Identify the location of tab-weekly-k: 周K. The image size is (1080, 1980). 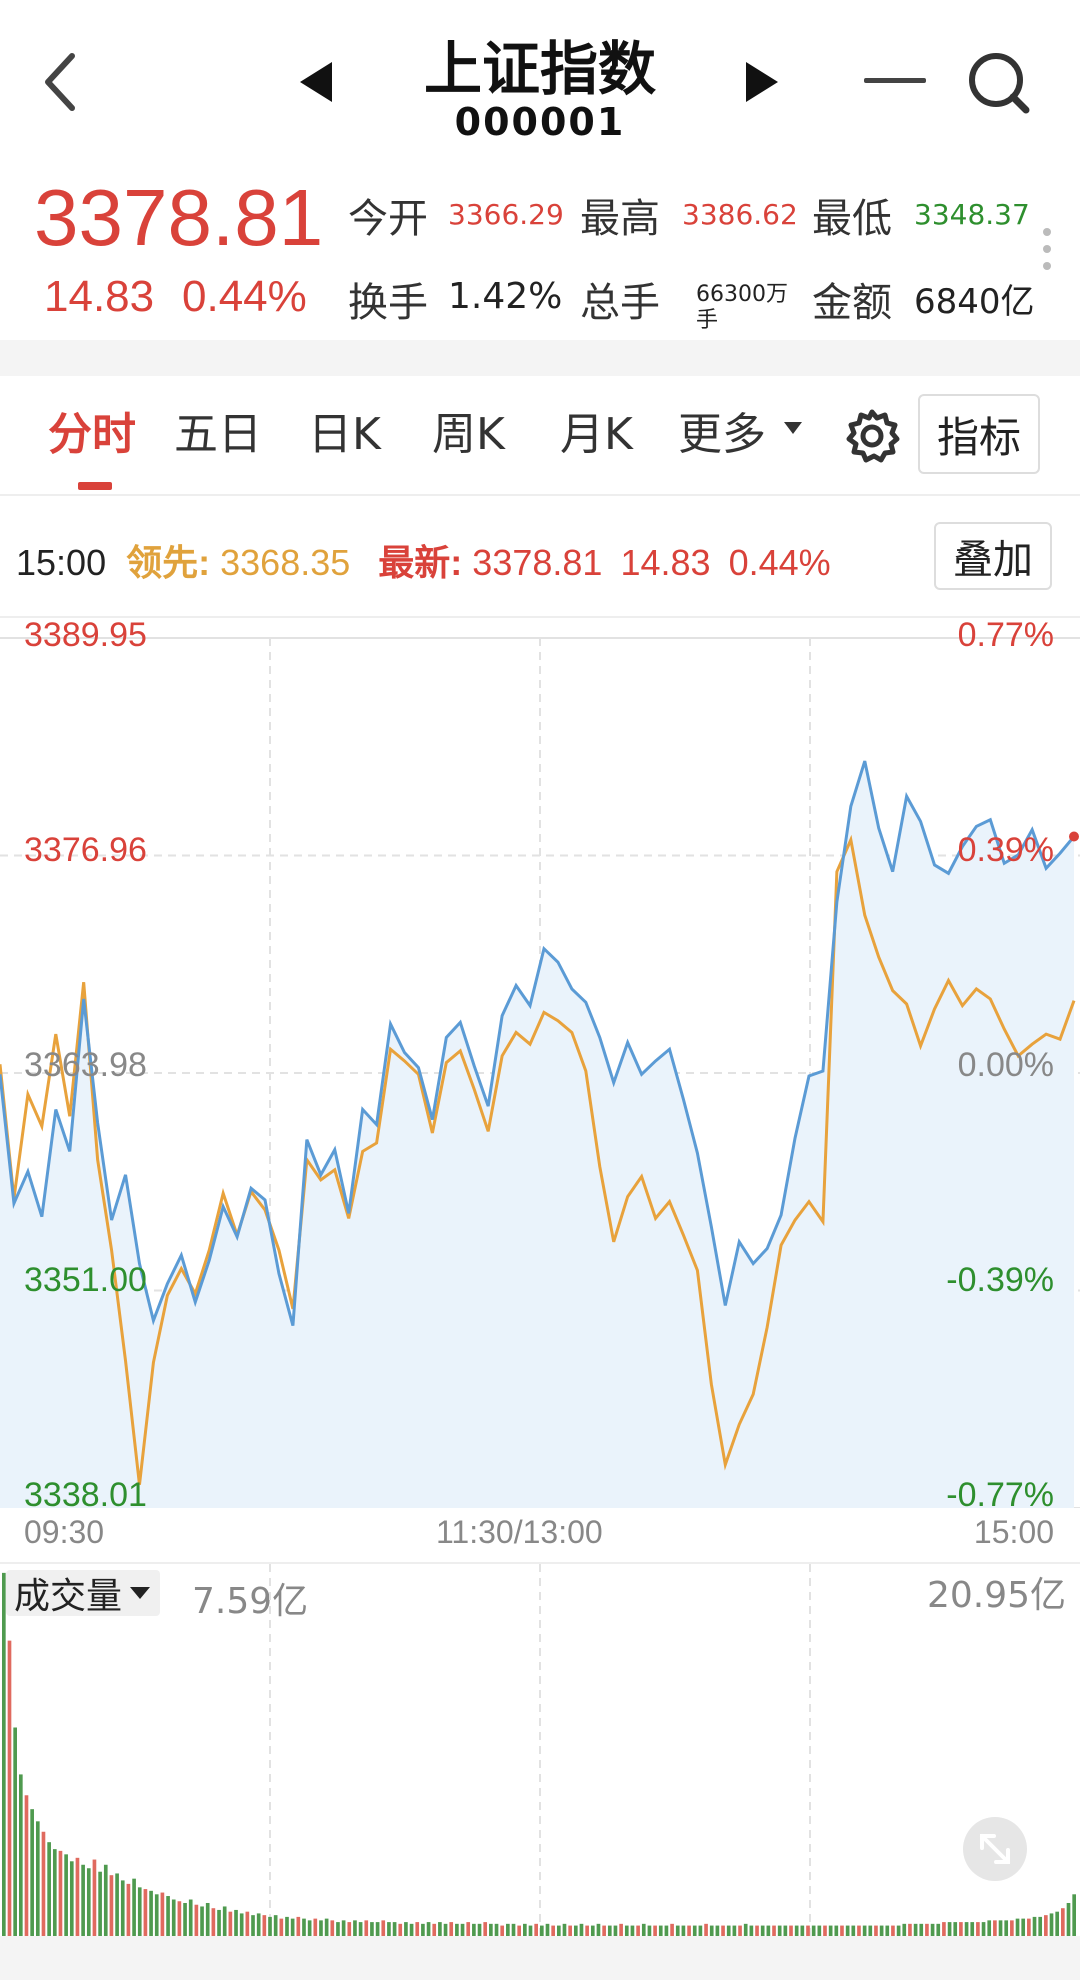
(468, 434).